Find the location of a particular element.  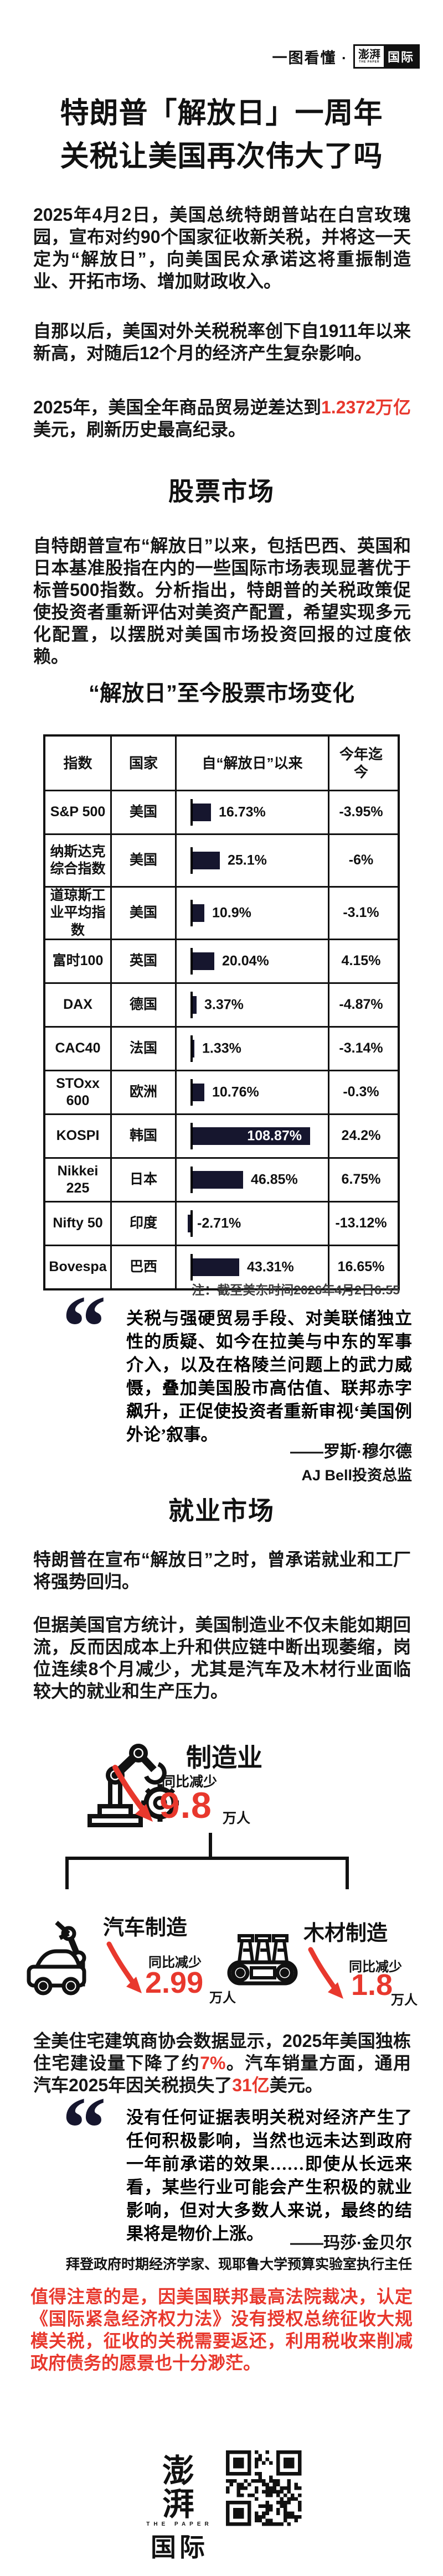

bar-value-label: 3.37% is located at coordinates (224, 1005).